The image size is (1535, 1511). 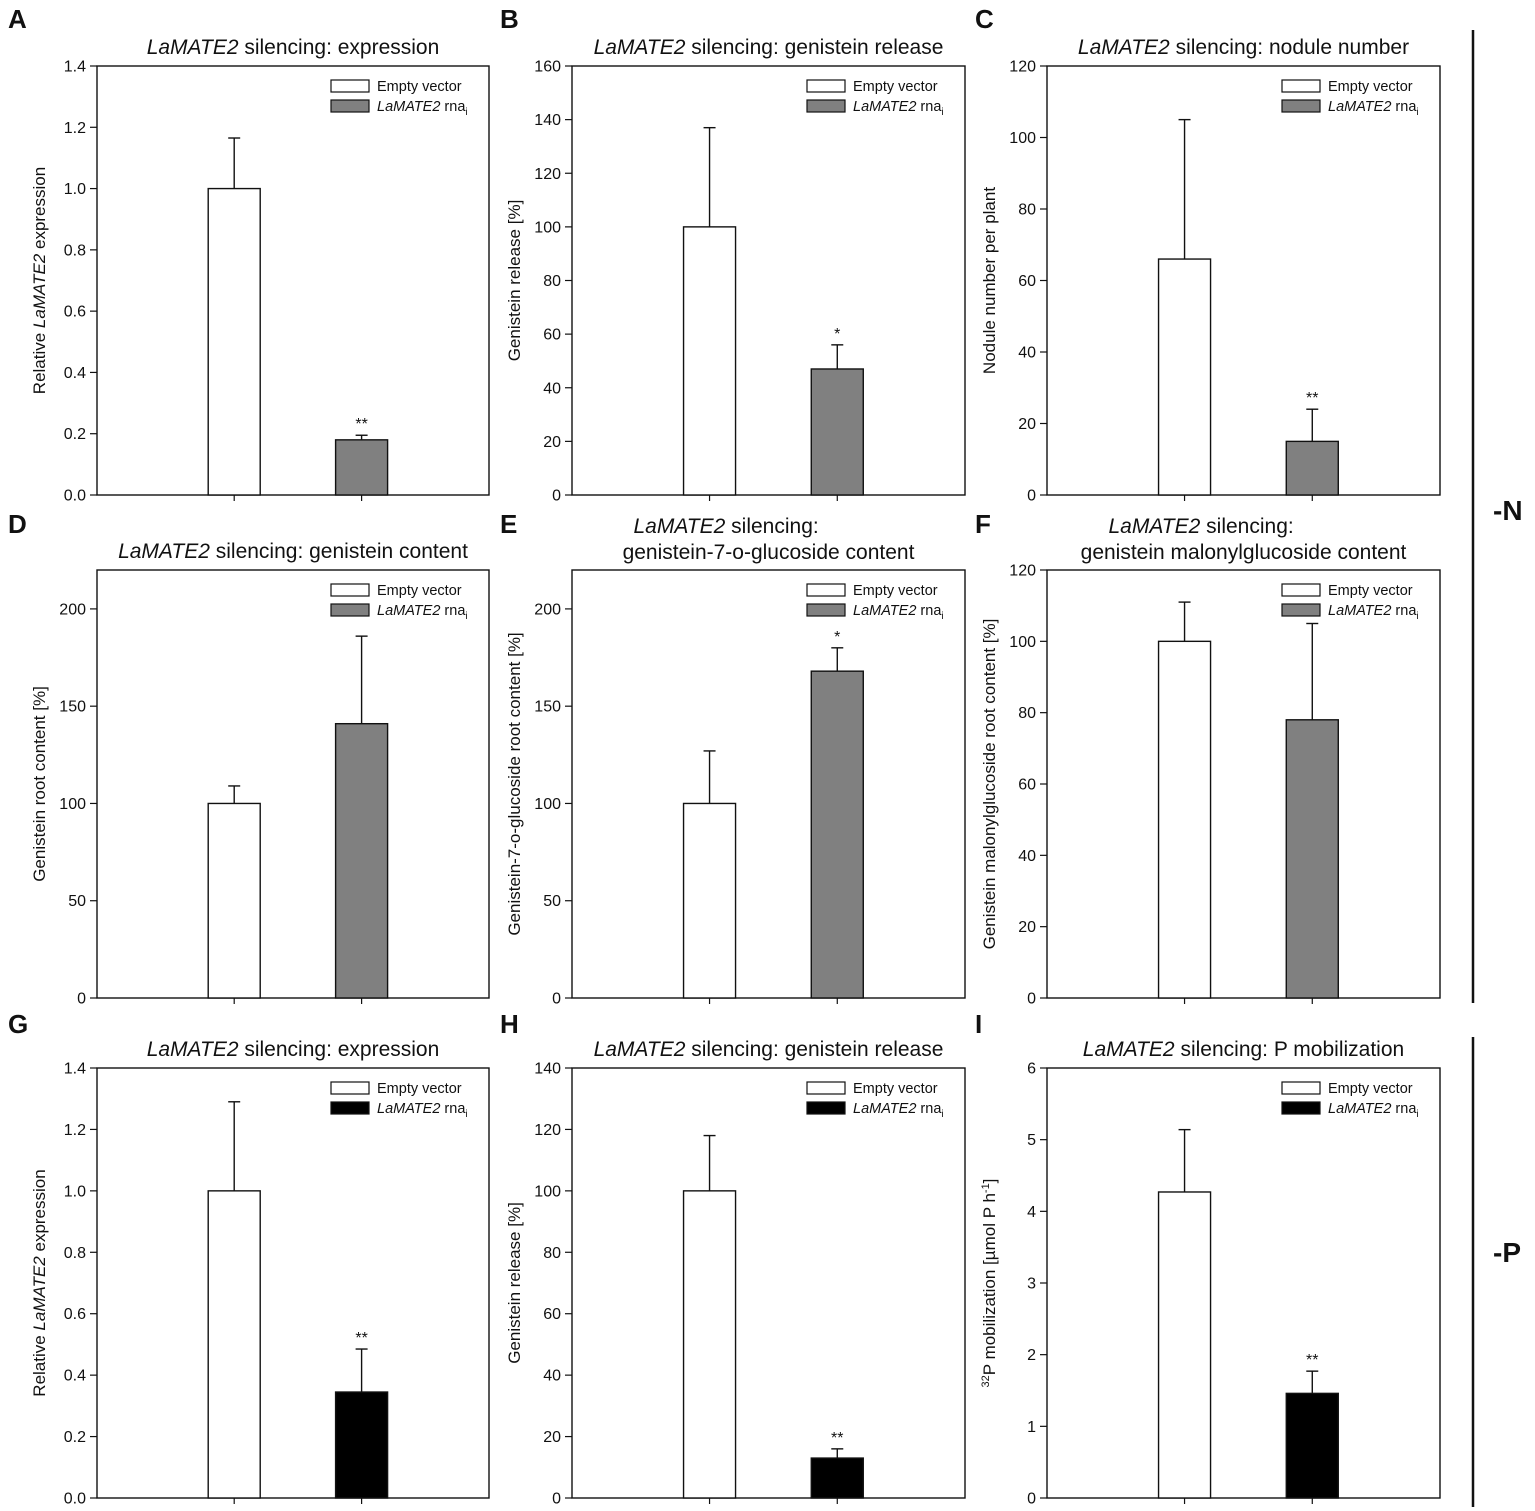 I want to click on y-tick-label-b: 120, so click(x=547, y=174).